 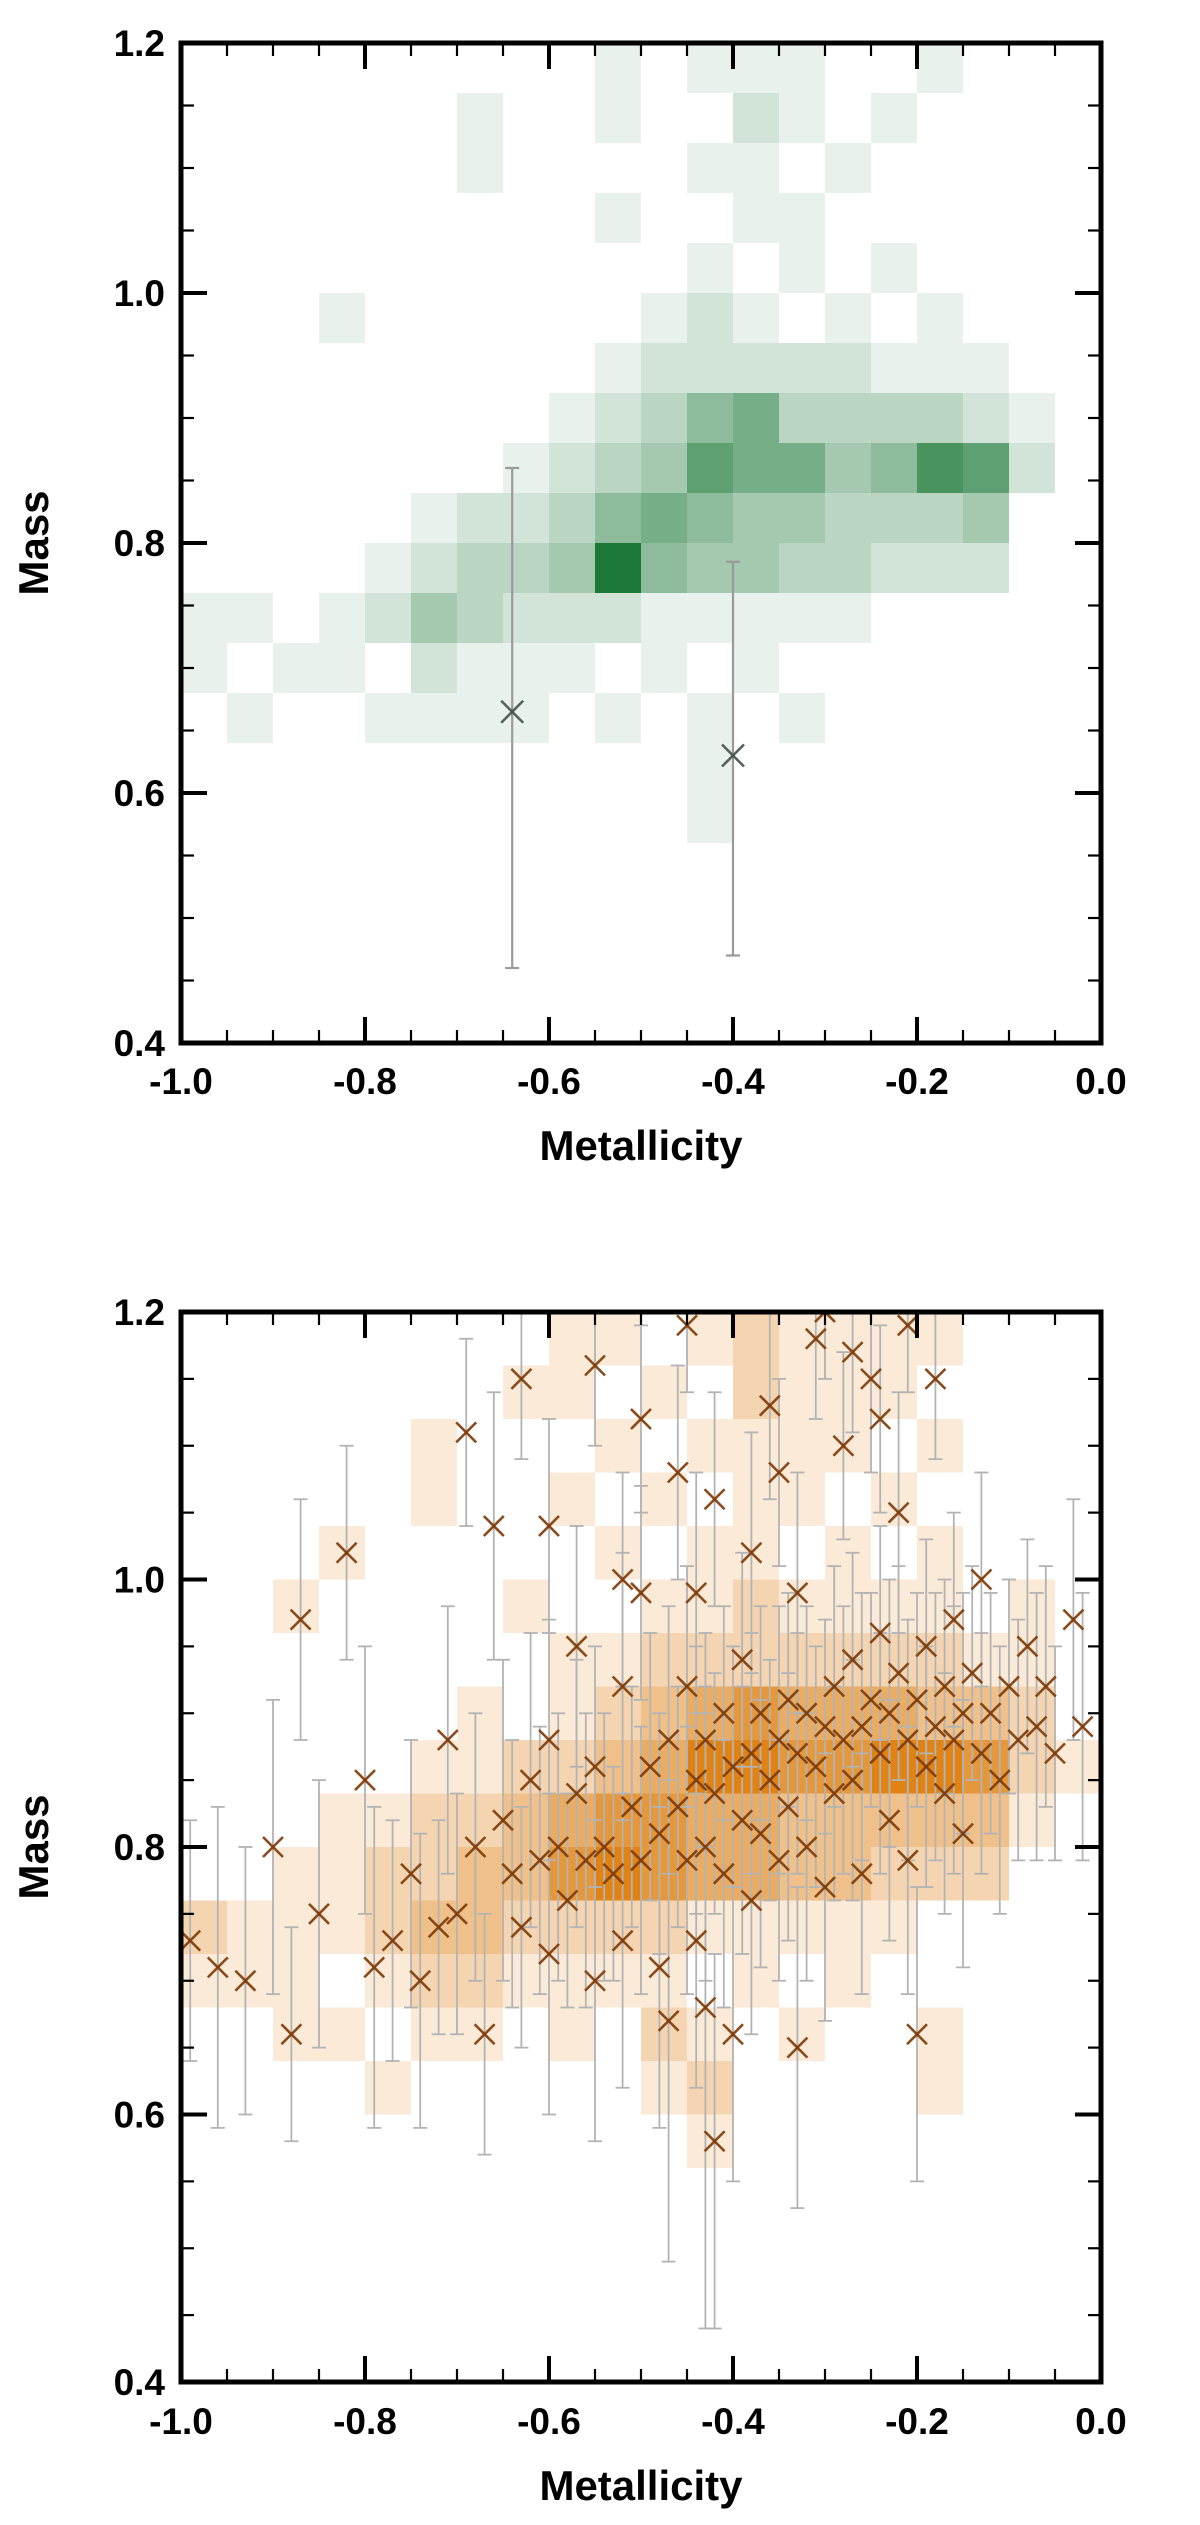 What do you see at coordinates (139, 1312) in the screenshot?
I see `y-tick-label: 1.2` at bounding box center [139, 1312].